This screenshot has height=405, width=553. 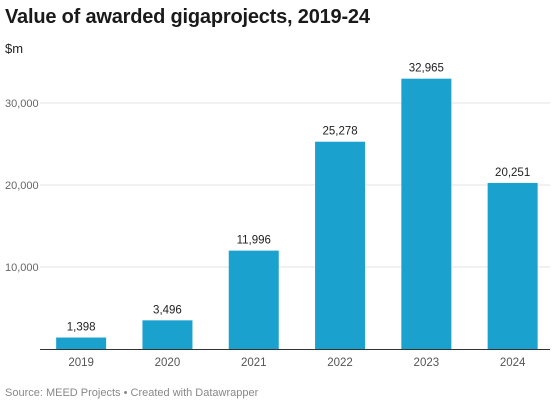 I want to click on data-label: 3,496, so click(x=167, y=310).